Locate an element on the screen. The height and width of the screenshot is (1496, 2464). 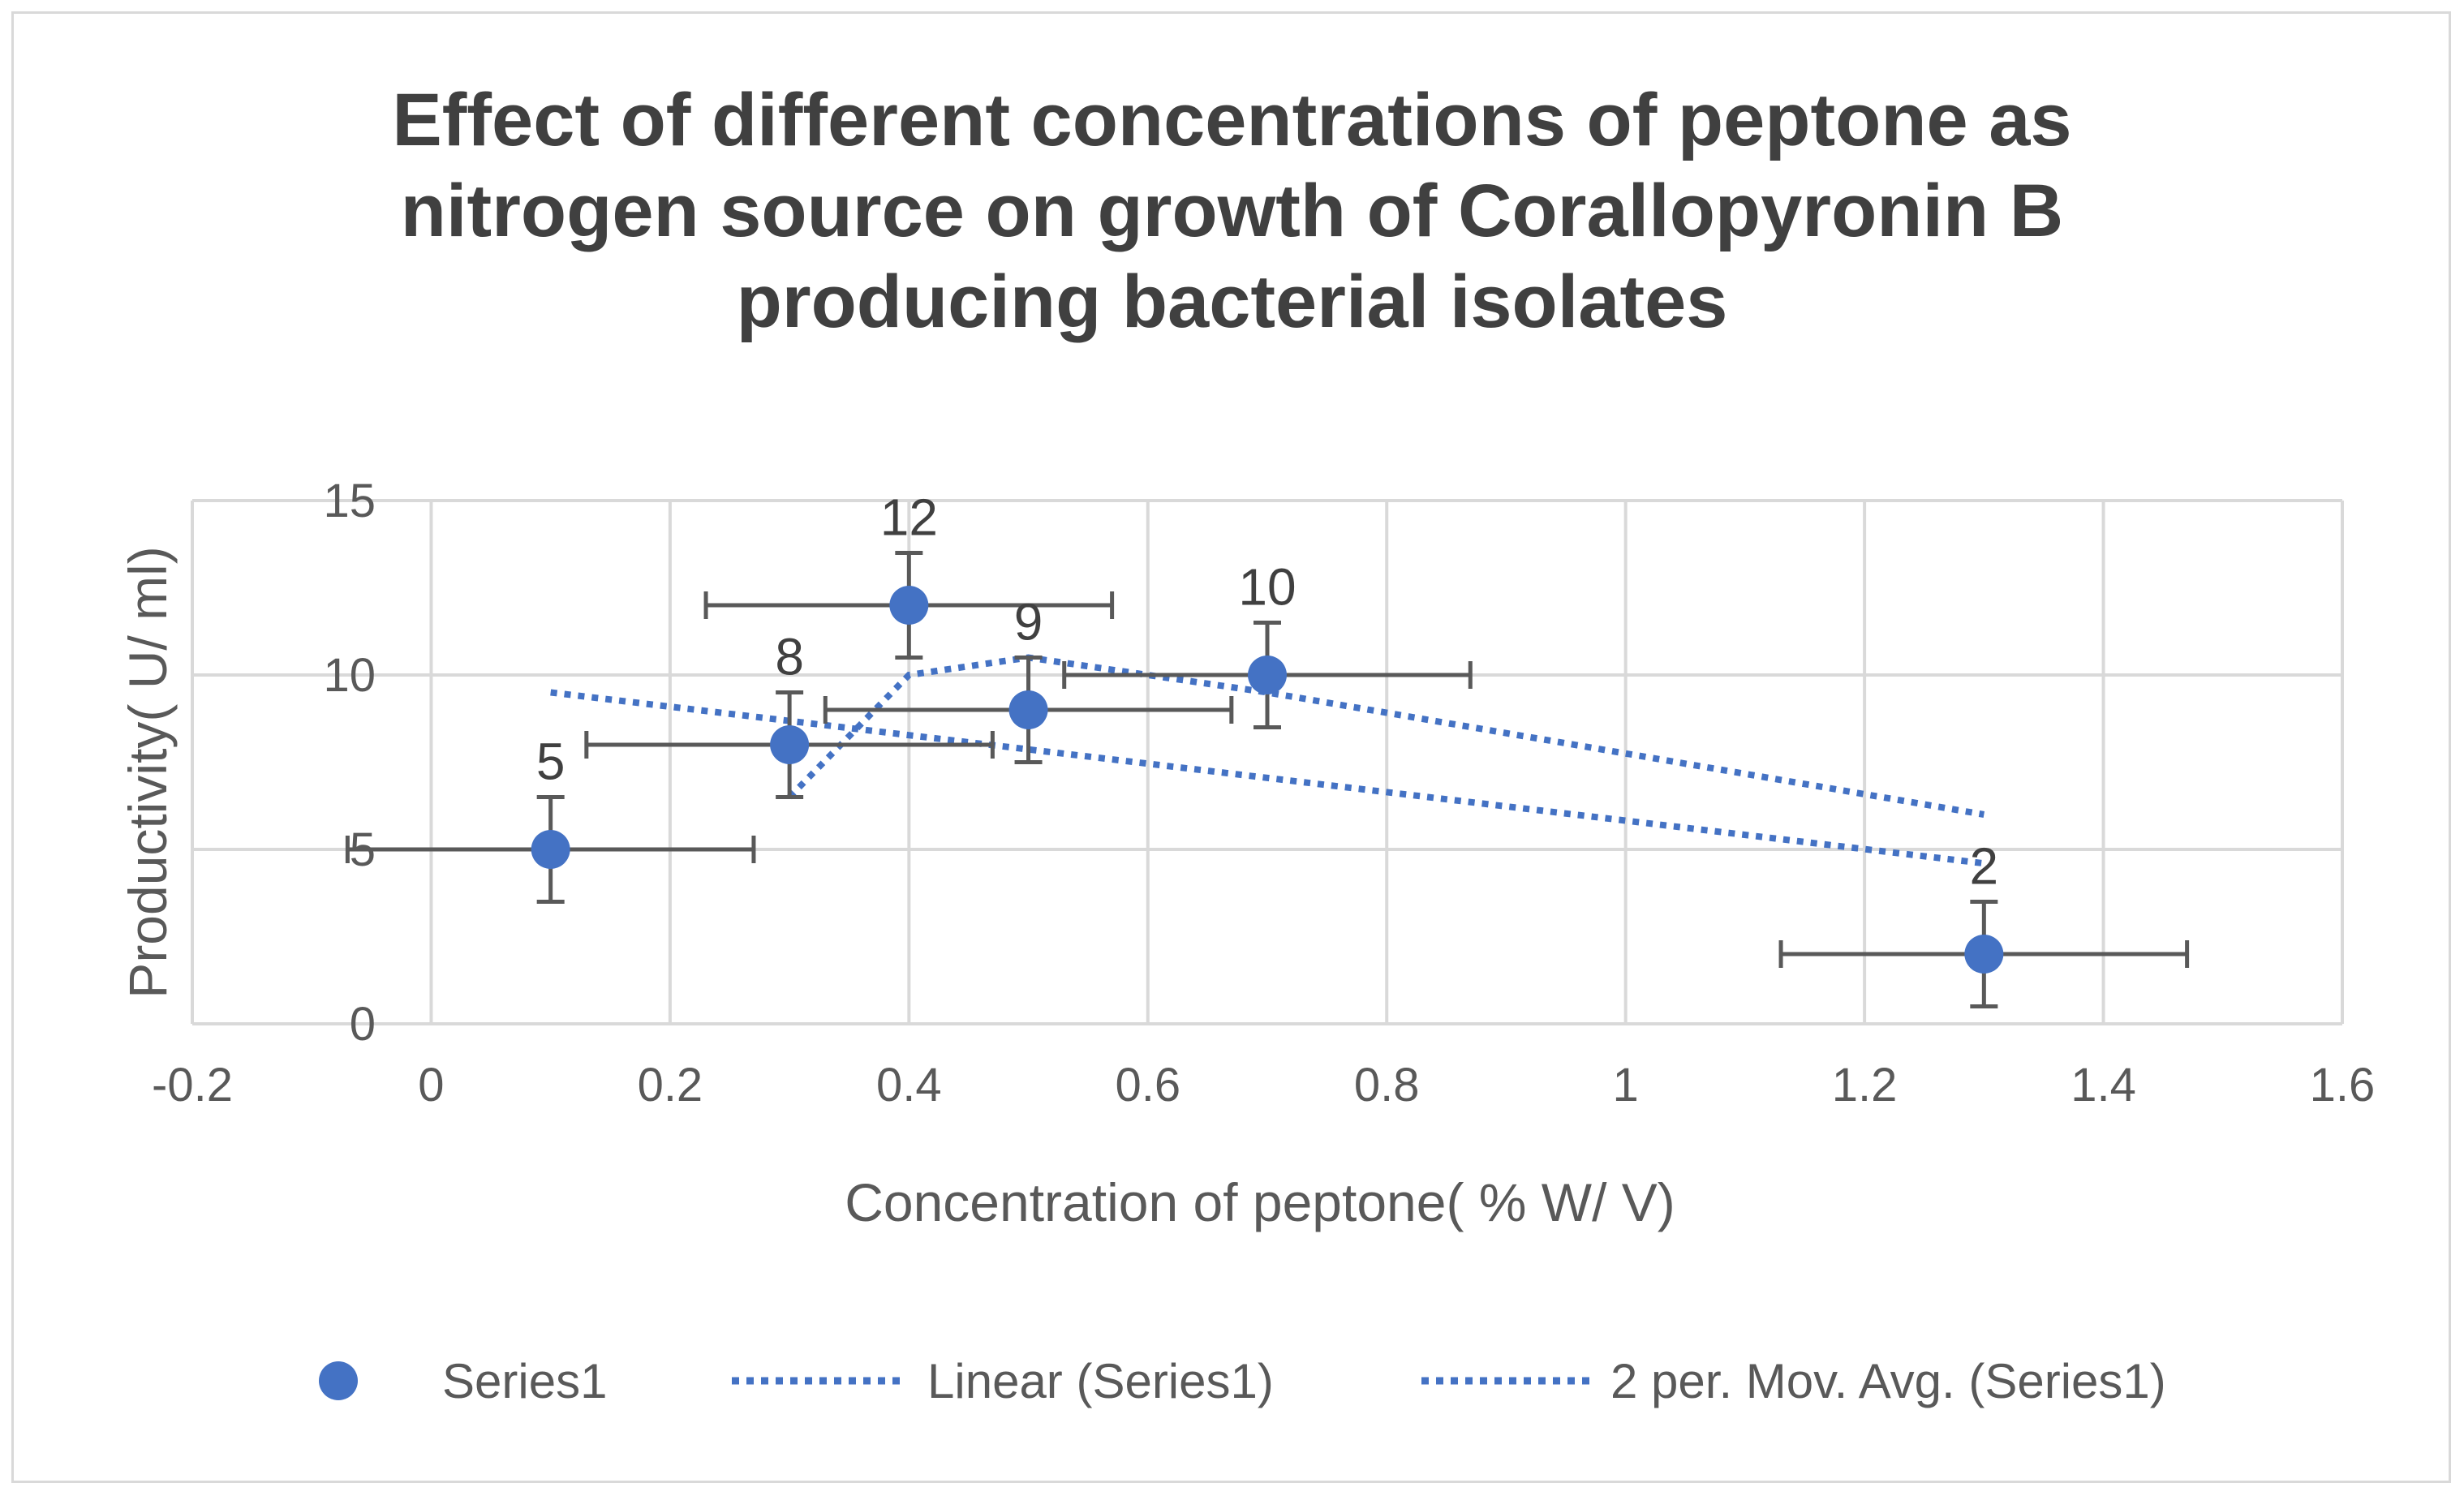
y-tick-label: 15 is located at coordinates (349, 501).